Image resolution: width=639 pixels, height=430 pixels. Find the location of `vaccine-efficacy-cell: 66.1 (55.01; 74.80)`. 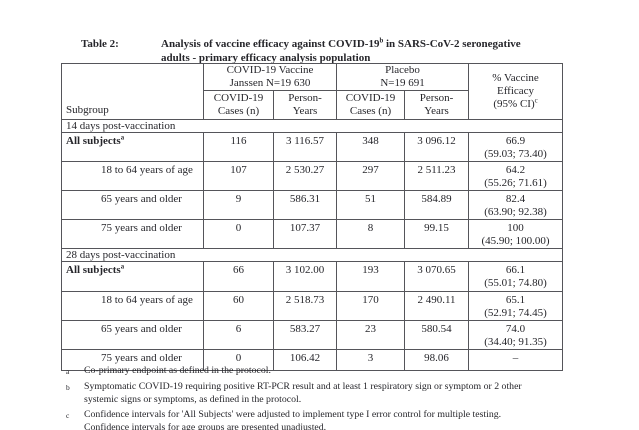

vaccine-efficacy-cell: 66.1 (55.01; 74.80) is located at coordinates (516, 276).